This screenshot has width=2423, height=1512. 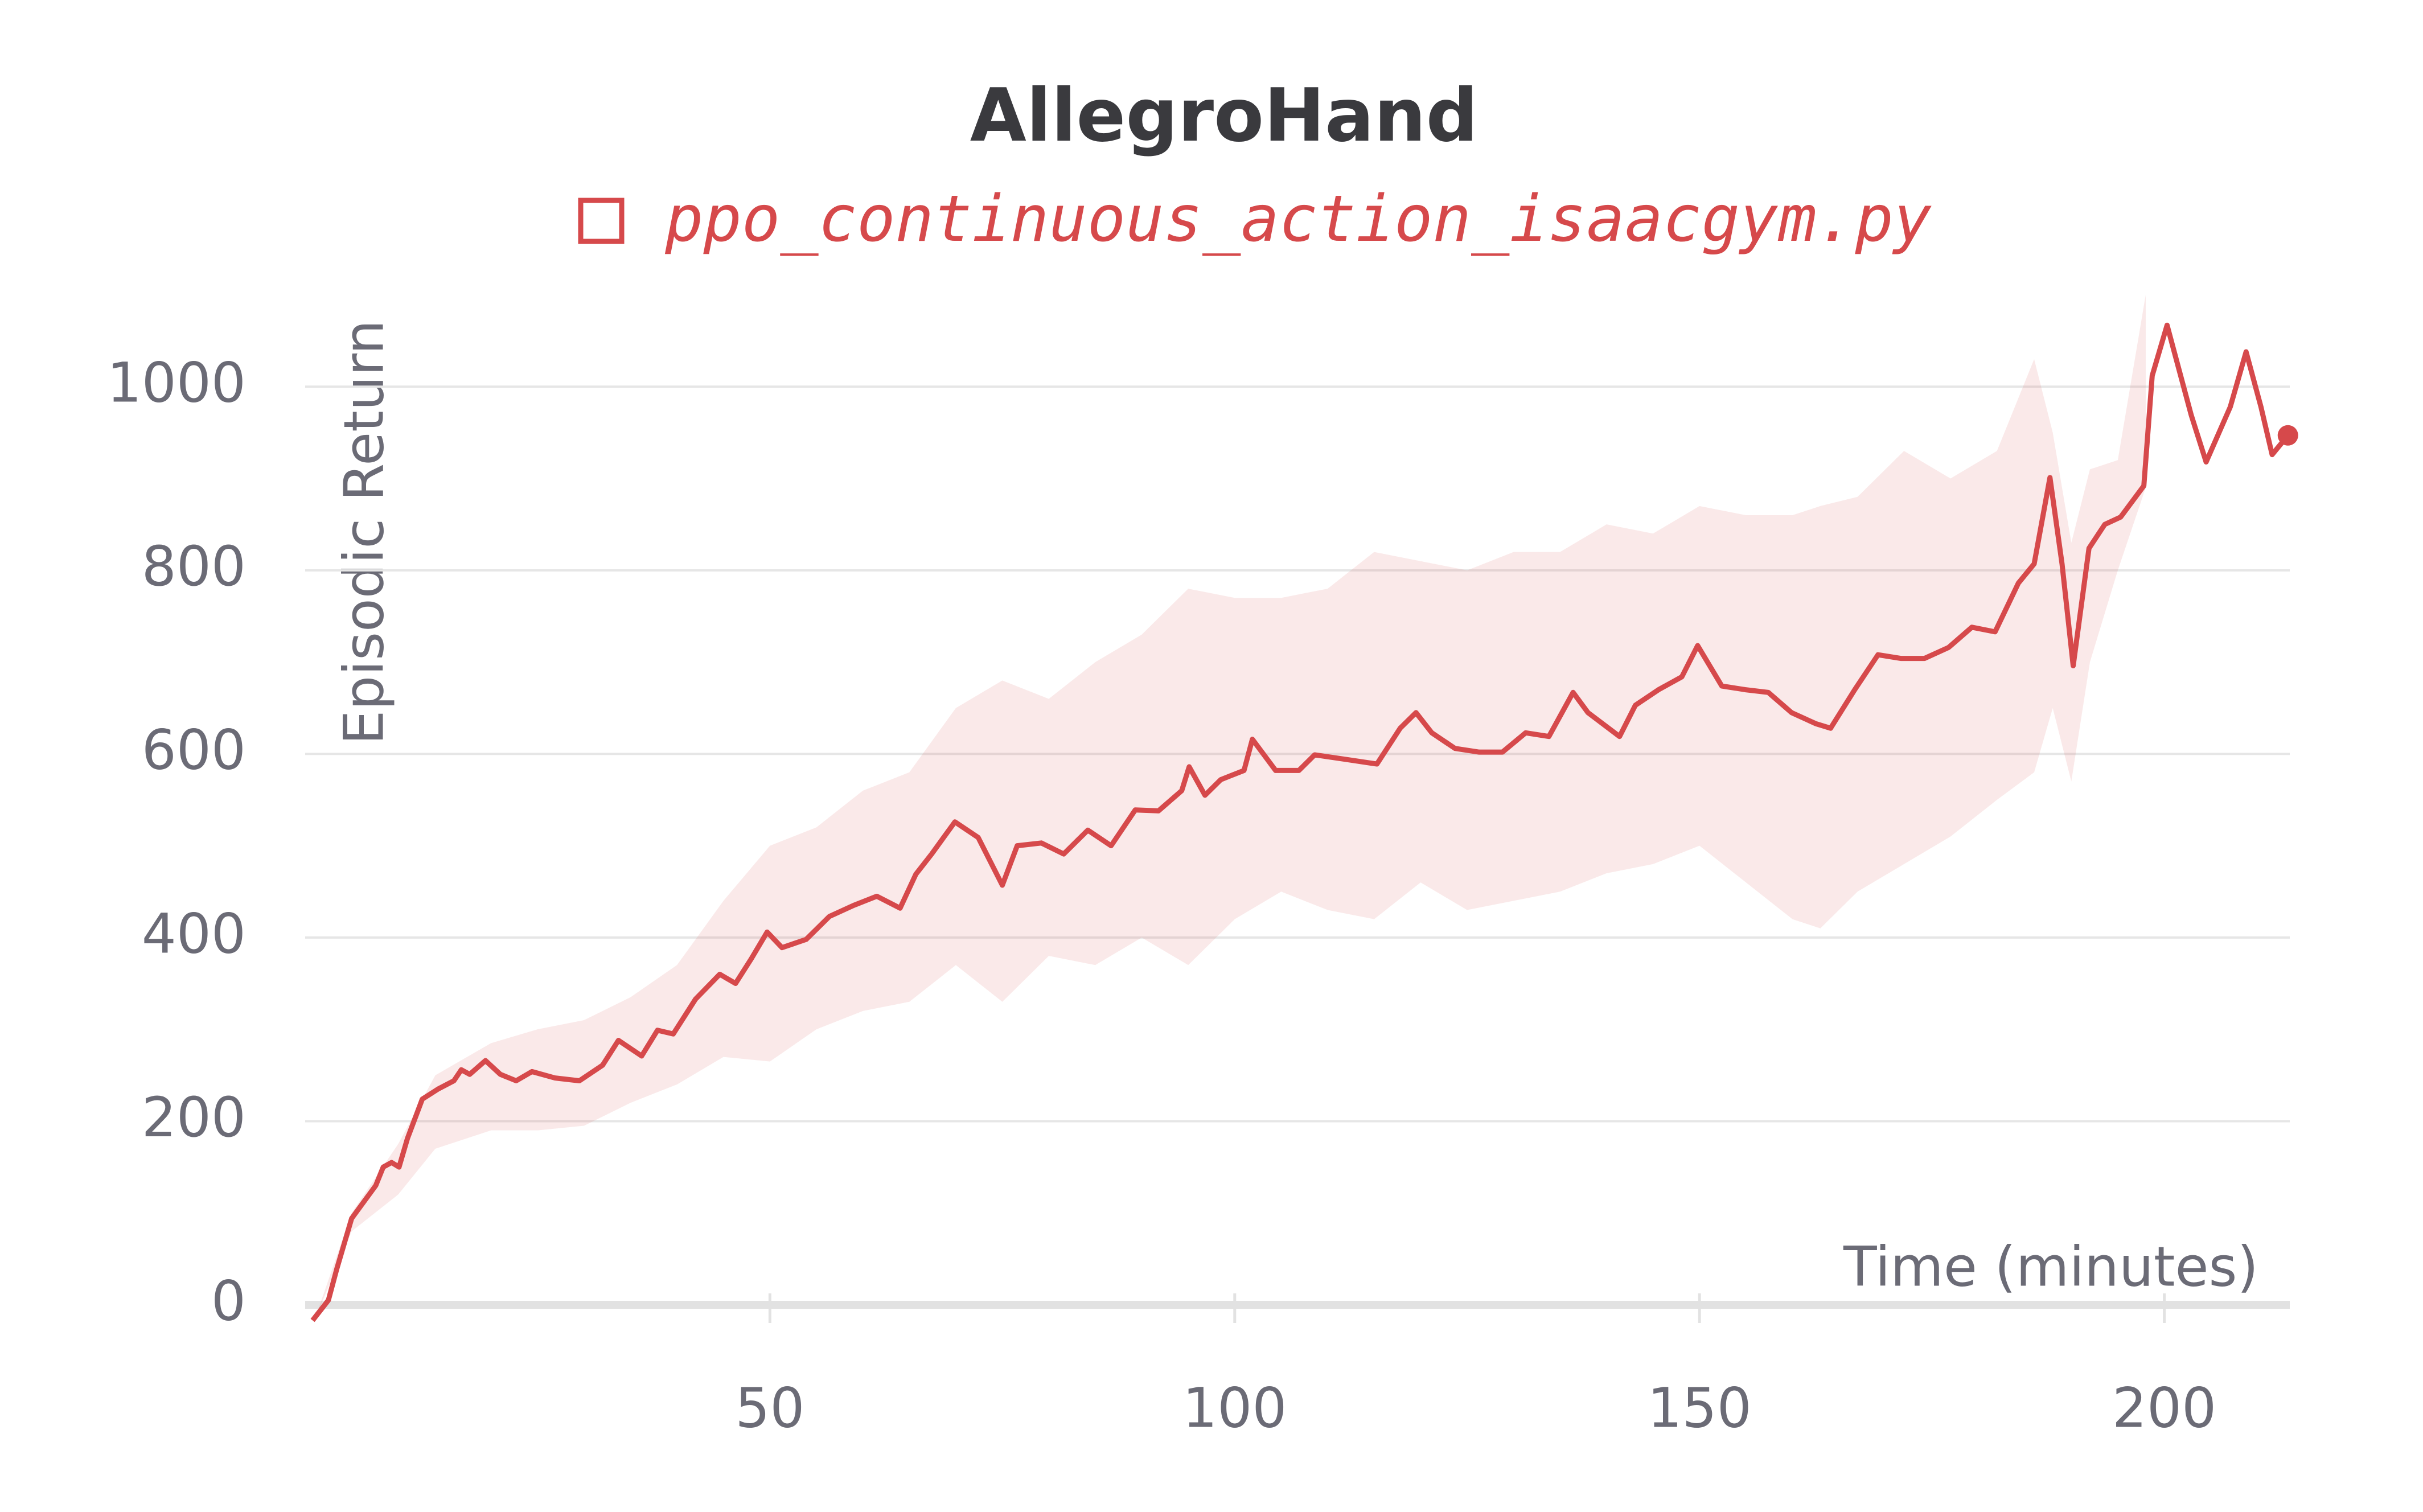 I want to click on y-tick-label: 800, so click(x=194, y=566).